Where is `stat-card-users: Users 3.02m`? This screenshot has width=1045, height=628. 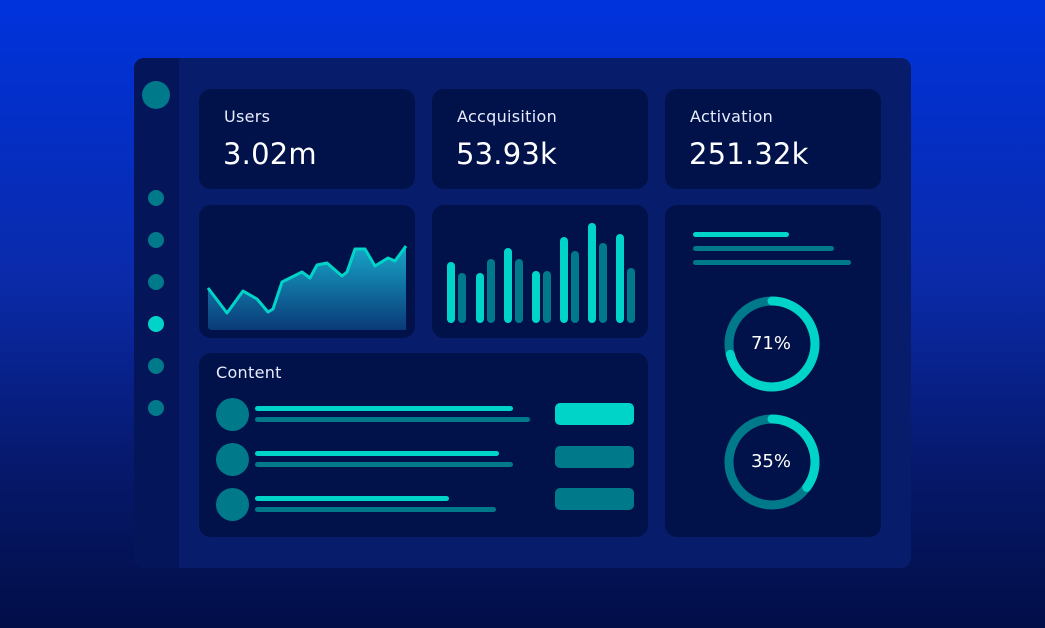 stat-card-users: Users 3.02m is located at coordinates (307, 139).